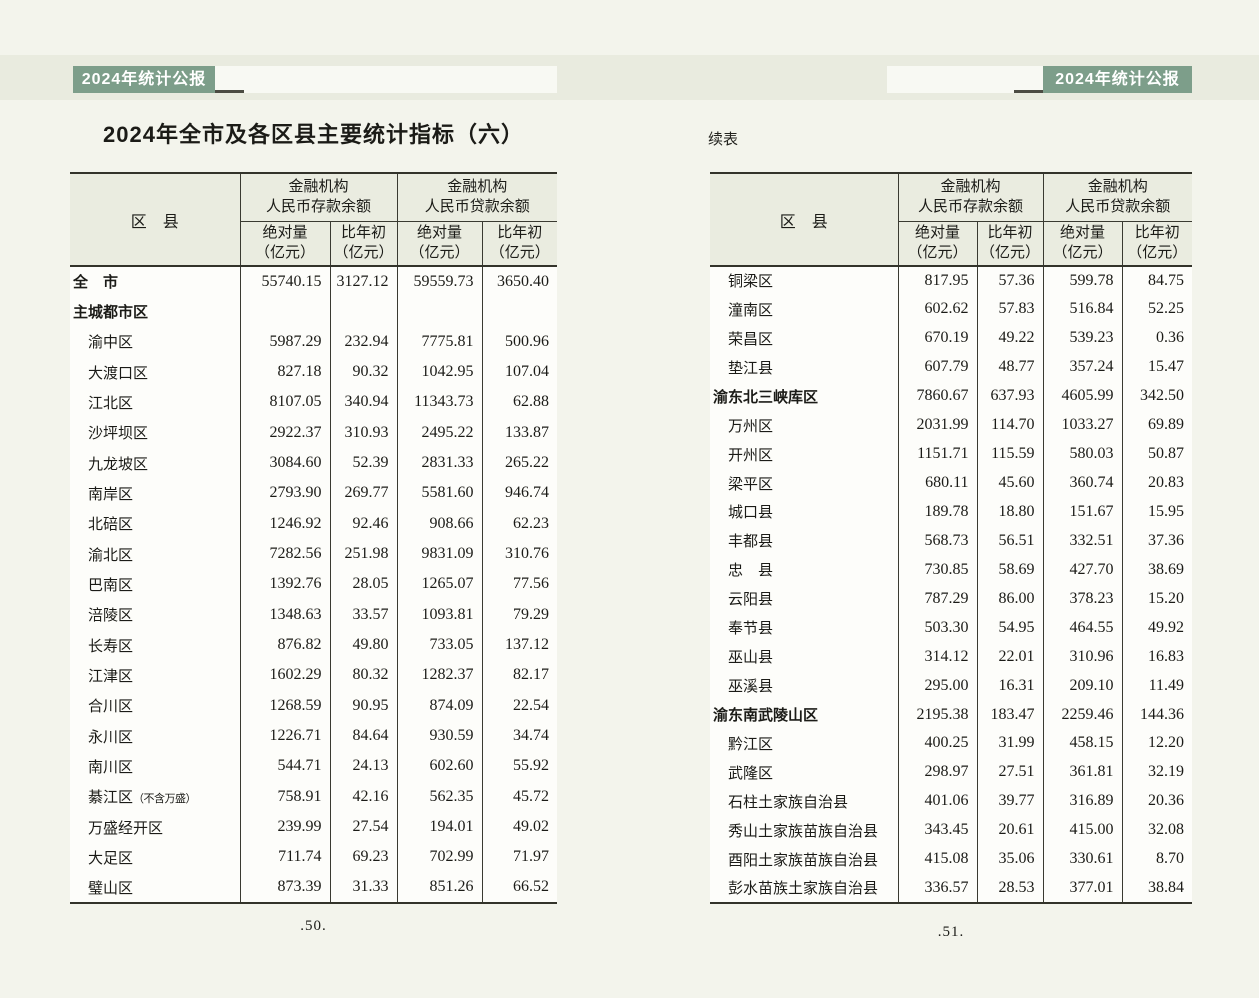  Describe the element at coordinates (1083, 801) in the screenshot. I see `value-cell: 316.89` at that location.